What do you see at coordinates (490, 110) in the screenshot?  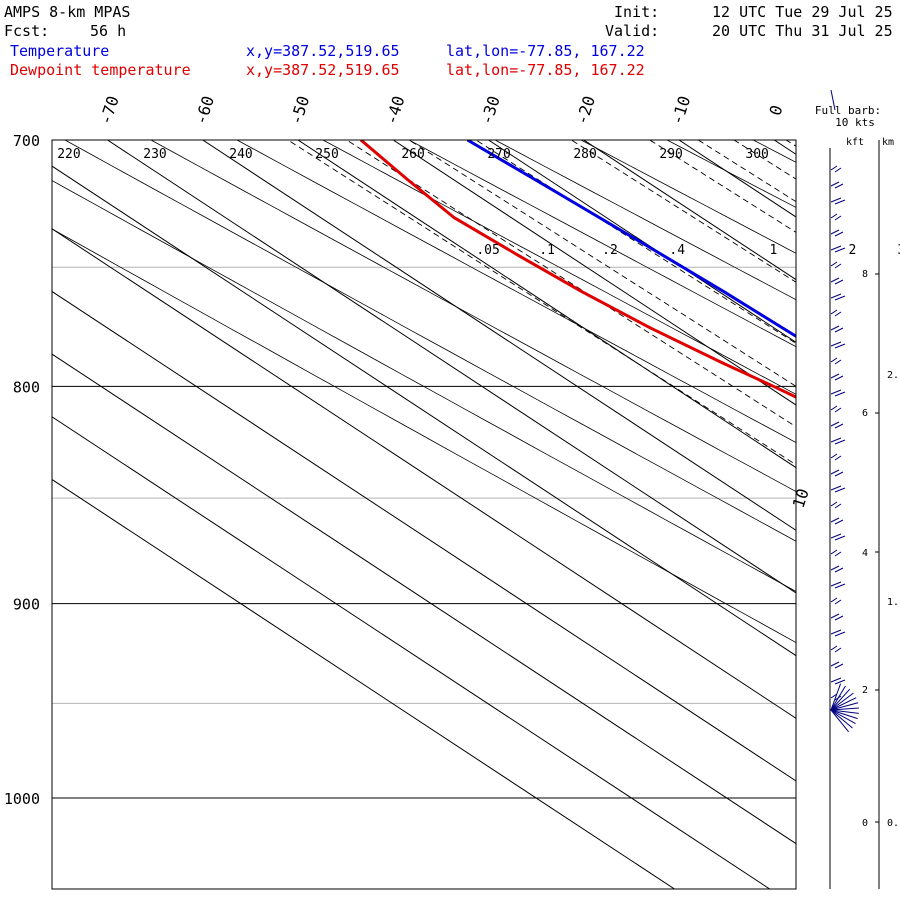 I see `isotherm-label: -30` at bounding box center [490, 110].